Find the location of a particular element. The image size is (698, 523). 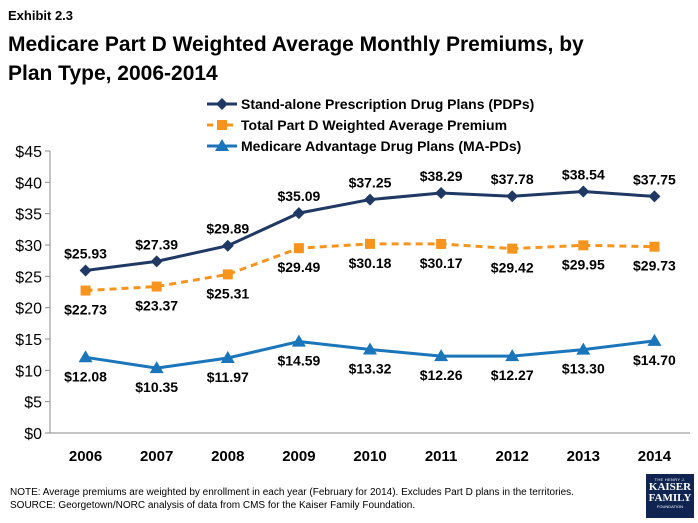

data-label: $38.54 is located at coordinates (583, 174).